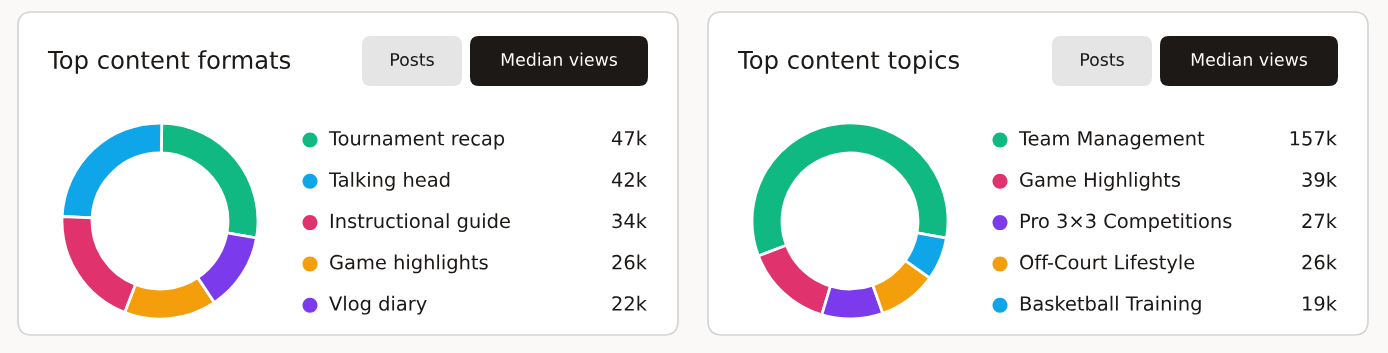  What do you see at coordinates (1107, 264) in the screenshot?
I see `legend-label: Off-Court Lifestyle` at bounding box center [1107, 264].